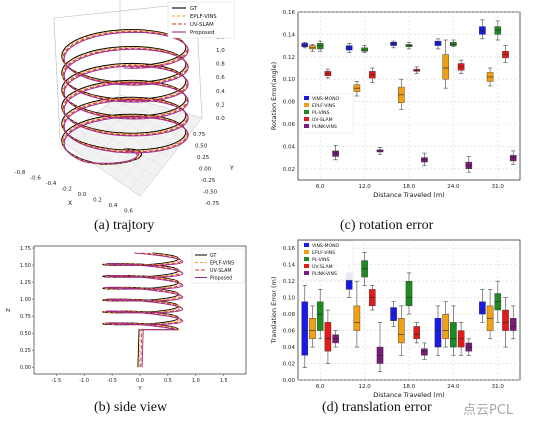  I want to click on x-tick-label: 1.0, so click(196, 381).